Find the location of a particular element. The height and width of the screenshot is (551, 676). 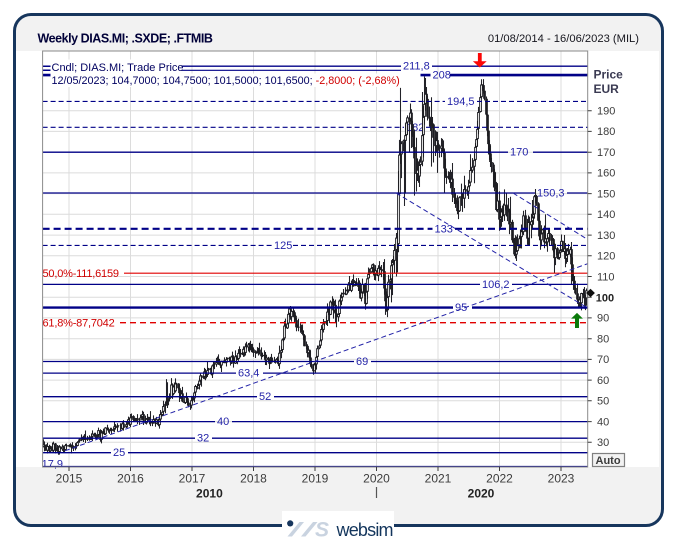

svg-text: 110 is located at coordinates (606, 277).